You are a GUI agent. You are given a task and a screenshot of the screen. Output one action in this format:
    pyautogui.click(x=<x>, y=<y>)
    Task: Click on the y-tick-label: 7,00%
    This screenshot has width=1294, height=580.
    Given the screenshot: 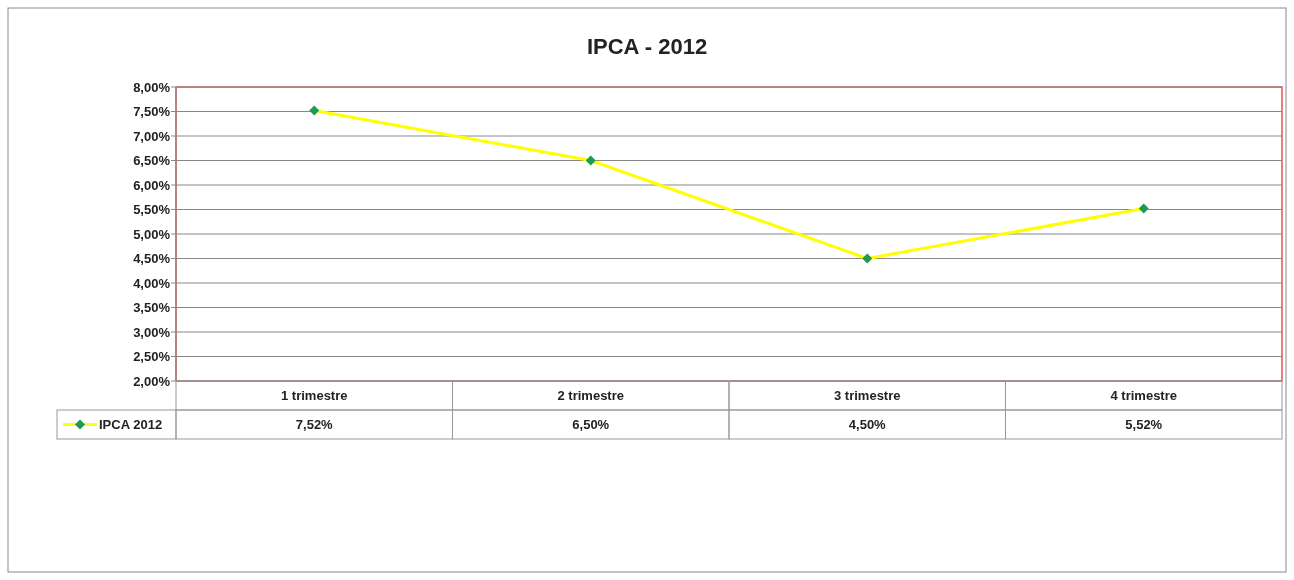 What is the action you would take?
    pyautogui.click(x=152, y=136)
    